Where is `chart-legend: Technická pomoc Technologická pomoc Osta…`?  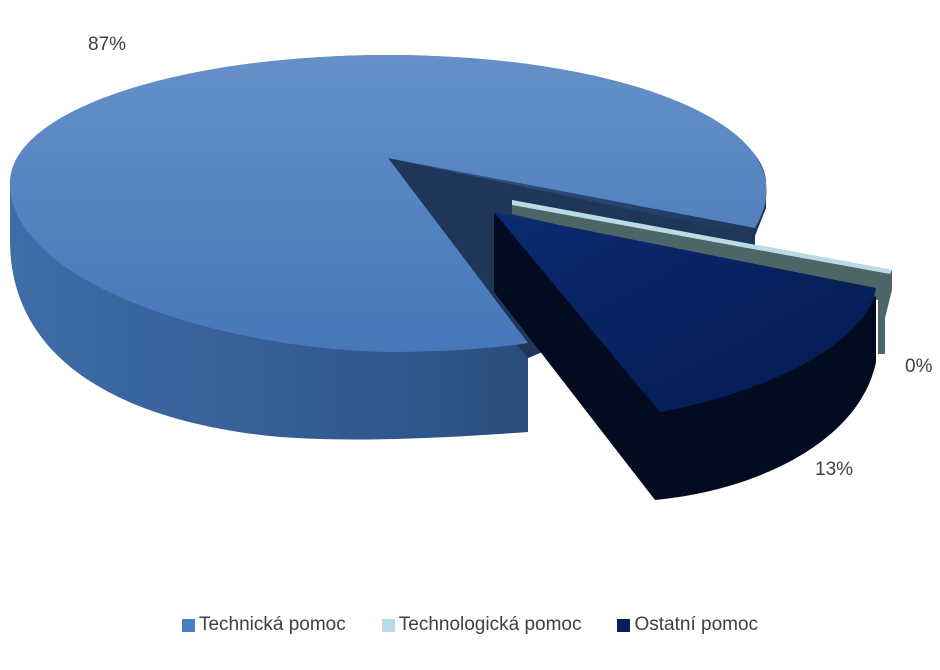 chart-legend: Technická pomoc Technologická pomoc Osta… is located at coordinates (470, 625).